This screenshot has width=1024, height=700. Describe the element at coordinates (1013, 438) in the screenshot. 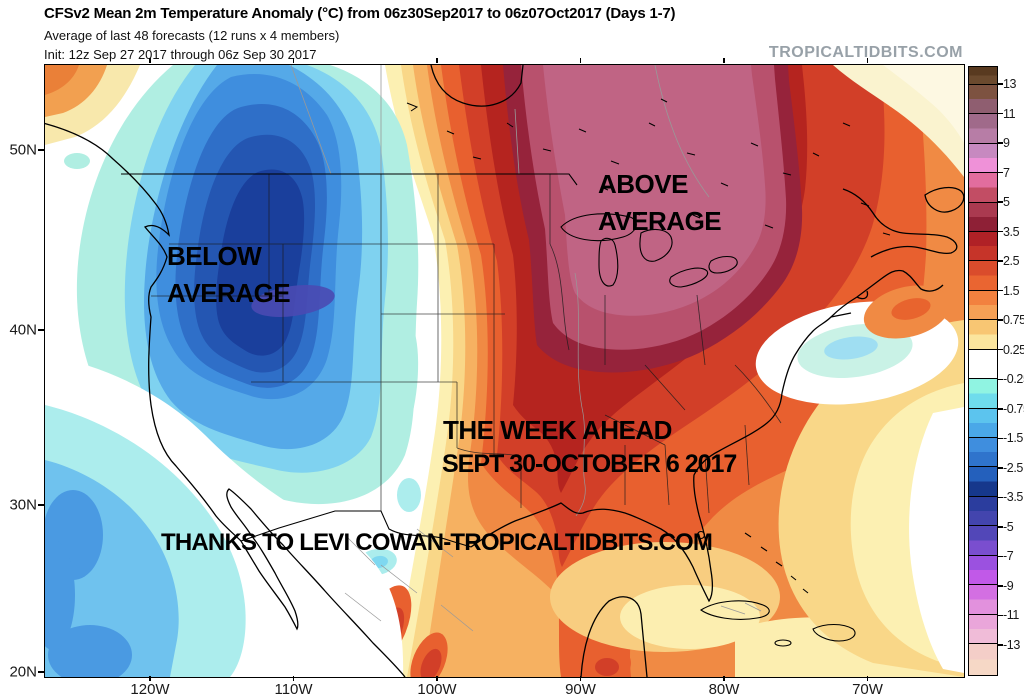

I see `colorbar-label--1.5: -1.5` at that location.